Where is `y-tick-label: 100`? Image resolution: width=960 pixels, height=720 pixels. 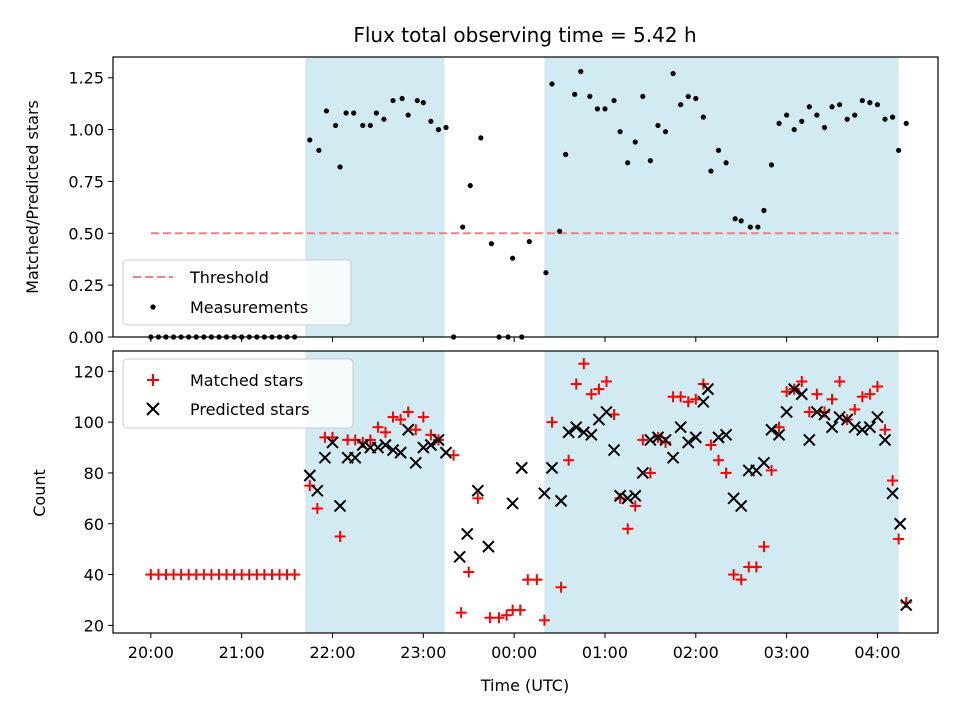
y-tick-label: 100 is located at coordinates (88, 422).